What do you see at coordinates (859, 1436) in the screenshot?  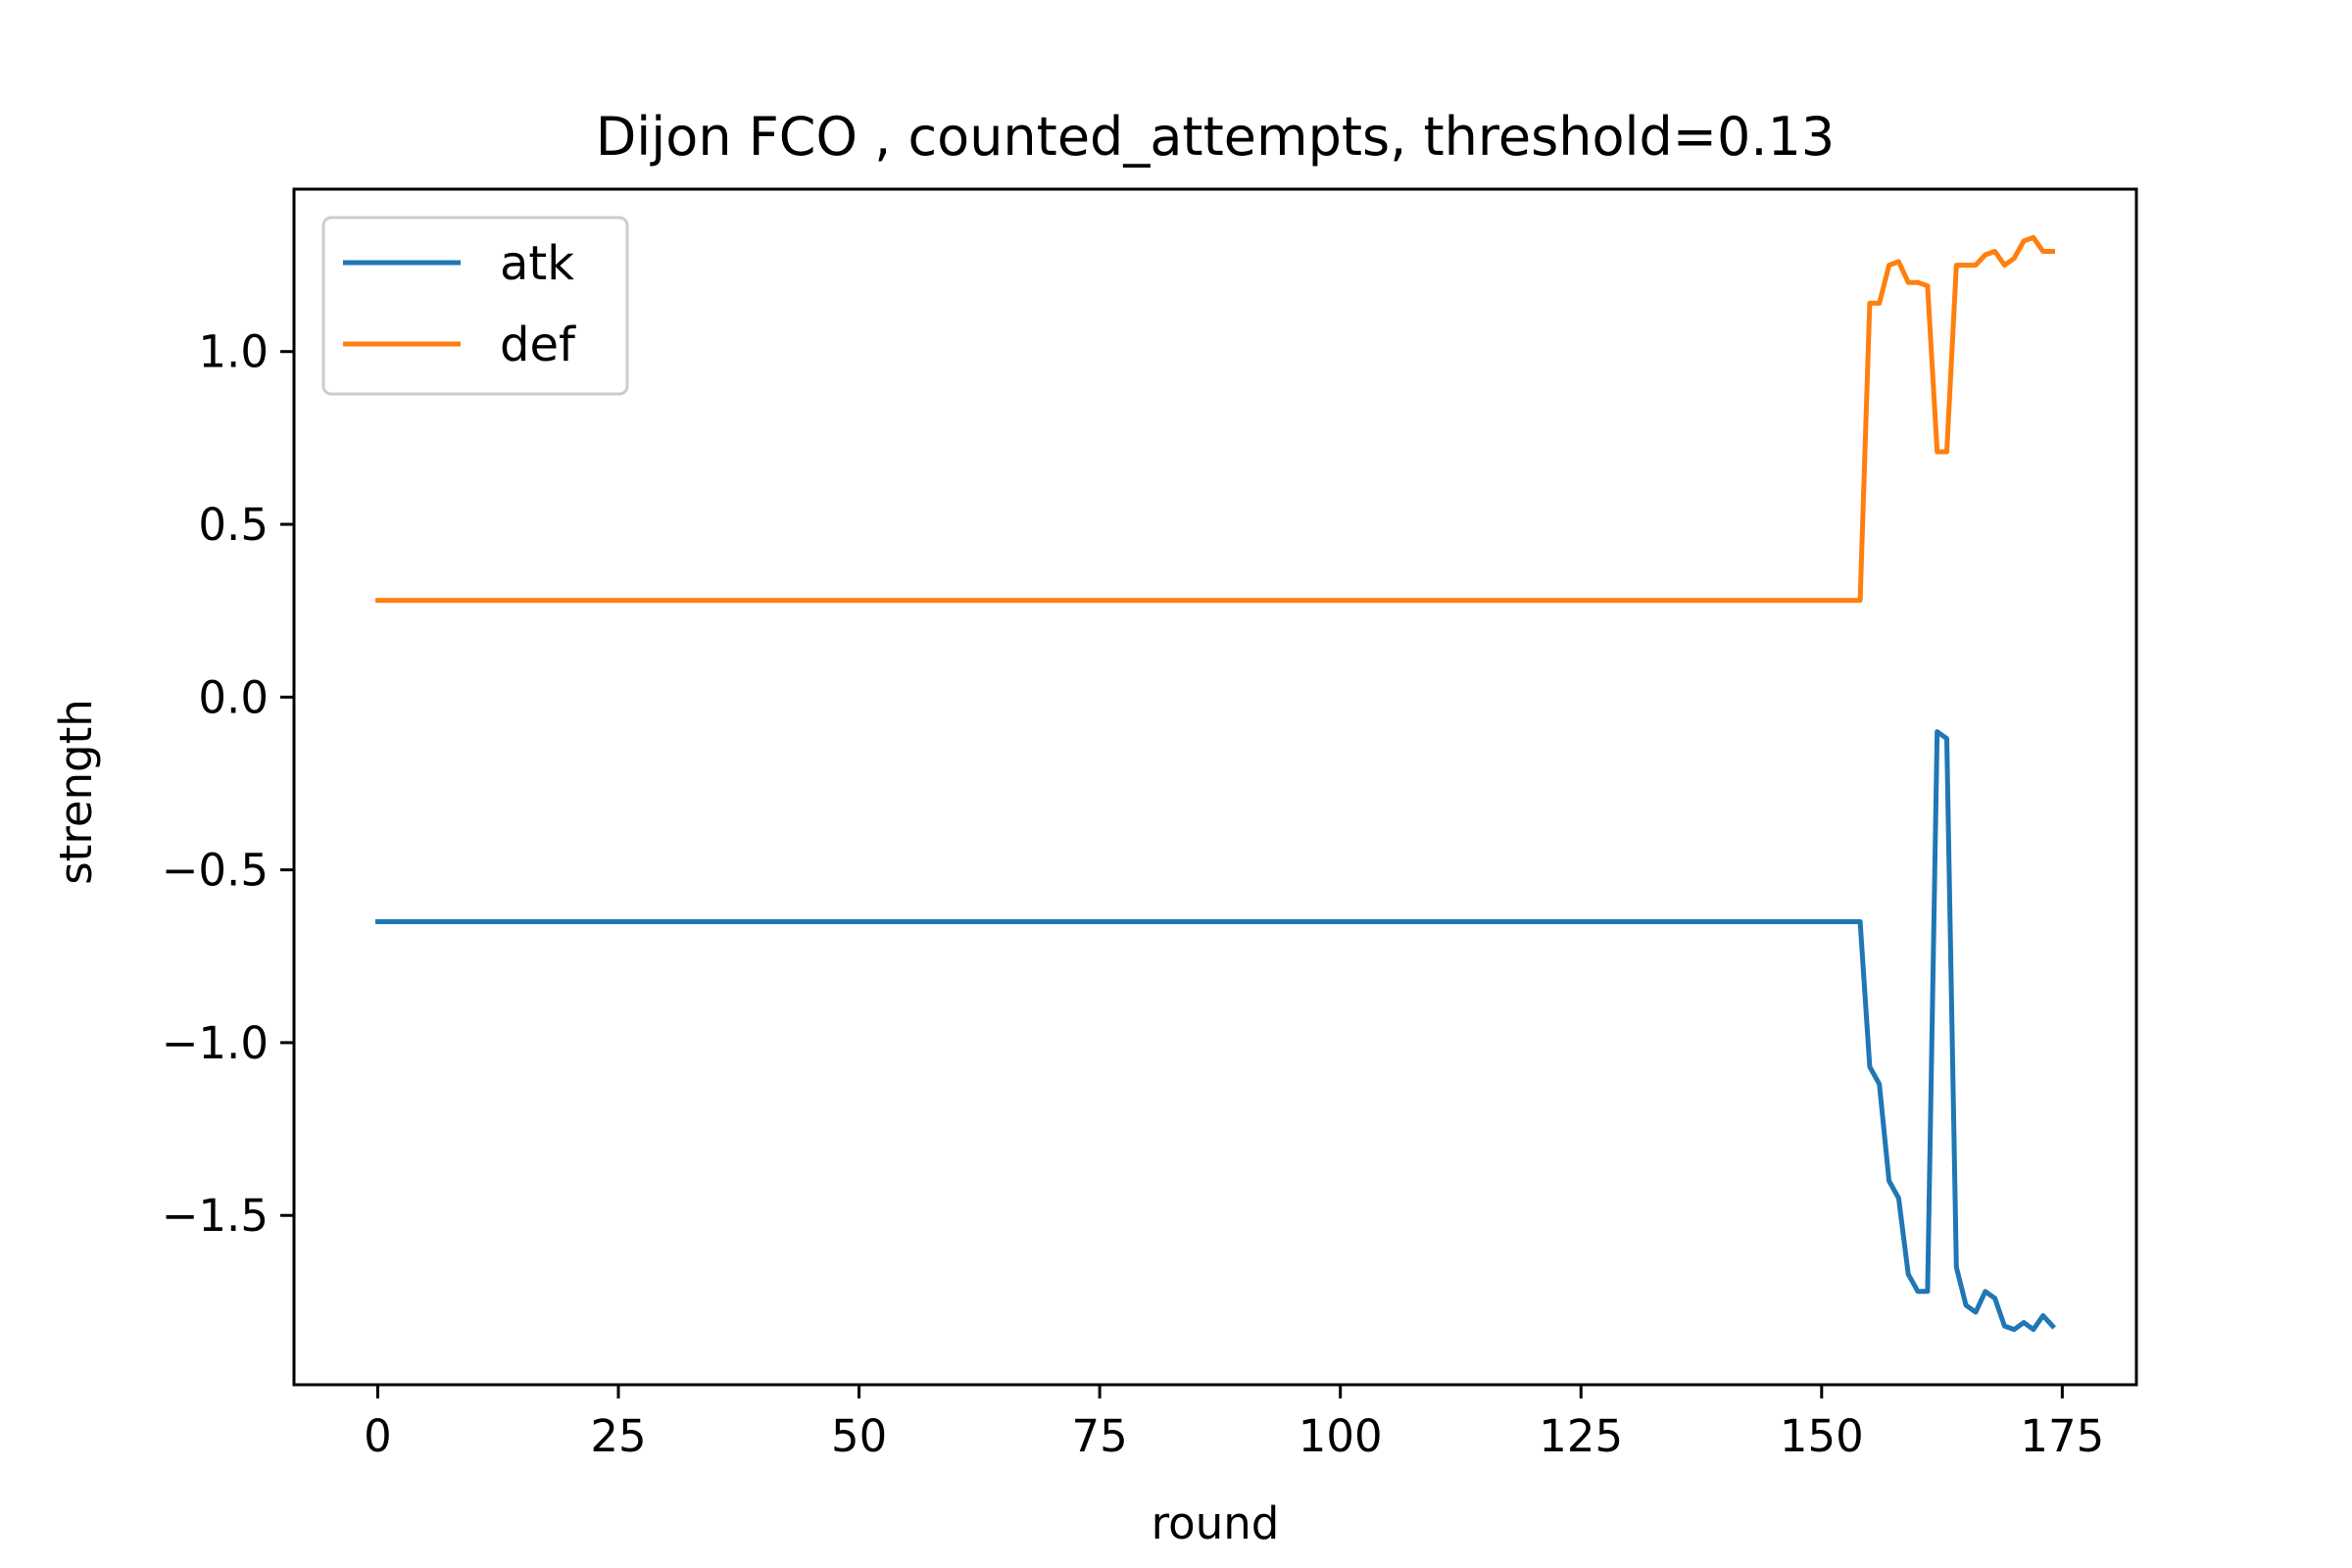 I see `x-tick-label: 50` at bounding box center [859, 1436].